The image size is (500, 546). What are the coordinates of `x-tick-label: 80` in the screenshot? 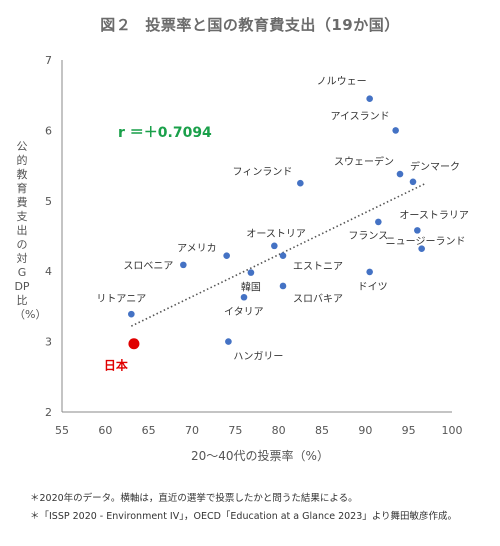 It's located at (279, 430).